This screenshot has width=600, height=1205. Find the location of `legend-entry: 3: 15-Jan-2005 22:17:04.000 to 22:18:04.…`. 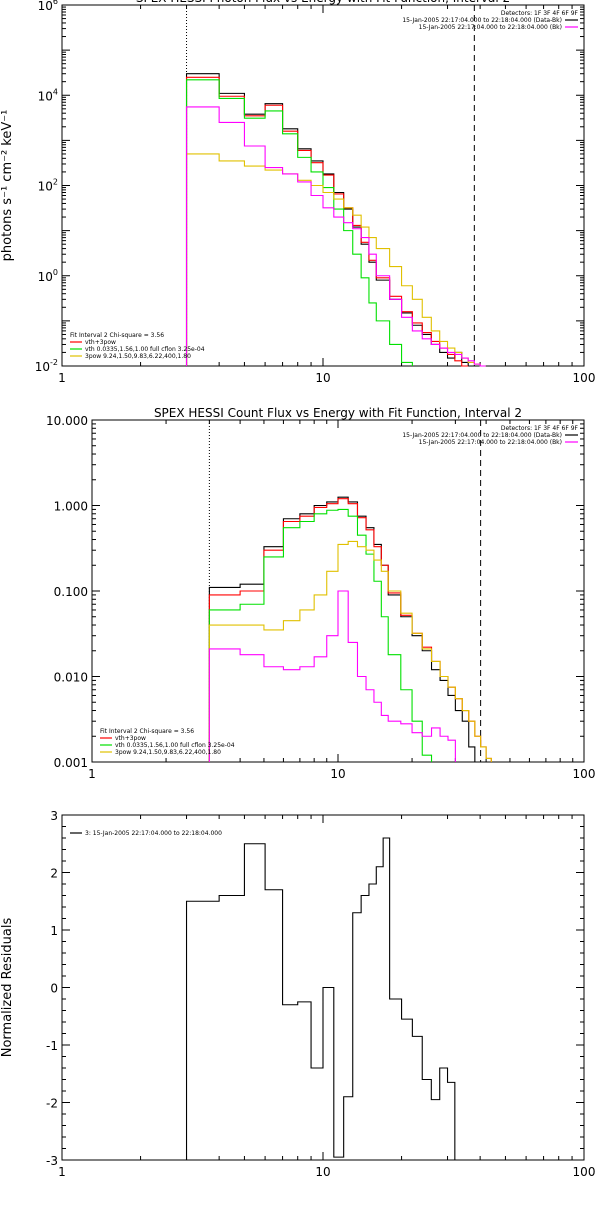

legend-entry: 3: 15-Jan-2005 22:17:04.000 to 22:18:04.… is located at coordinates (153, 833).